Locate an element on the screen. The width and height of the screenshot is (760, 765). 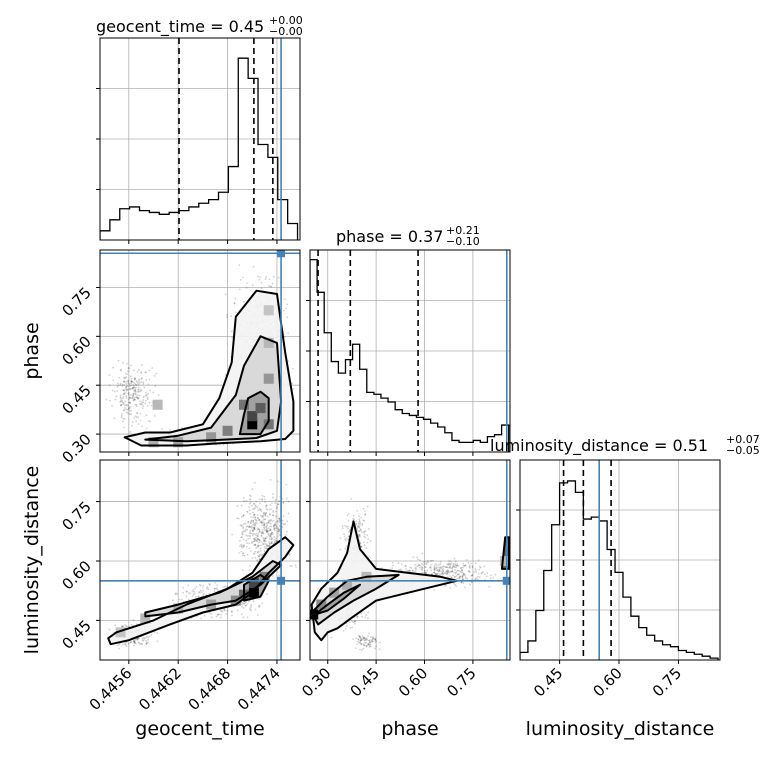
xlabel-geocent_time: geocent_time is located at coordinates (199, 729).